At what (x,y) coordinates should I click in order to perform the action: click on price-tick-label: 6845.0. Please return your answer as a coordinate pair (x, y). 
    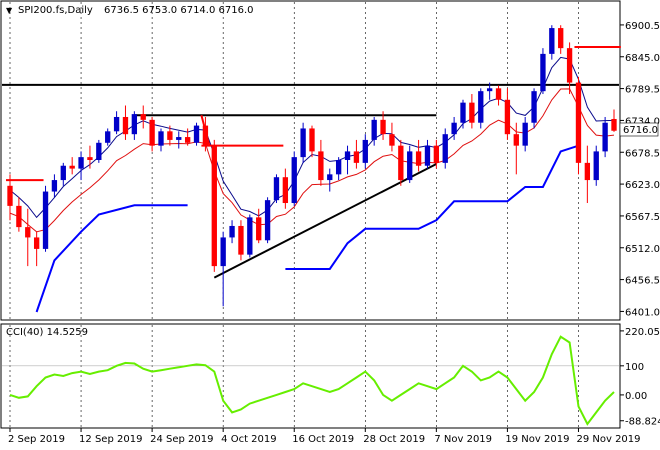
    Looking at the image, I should click on (642, 58).